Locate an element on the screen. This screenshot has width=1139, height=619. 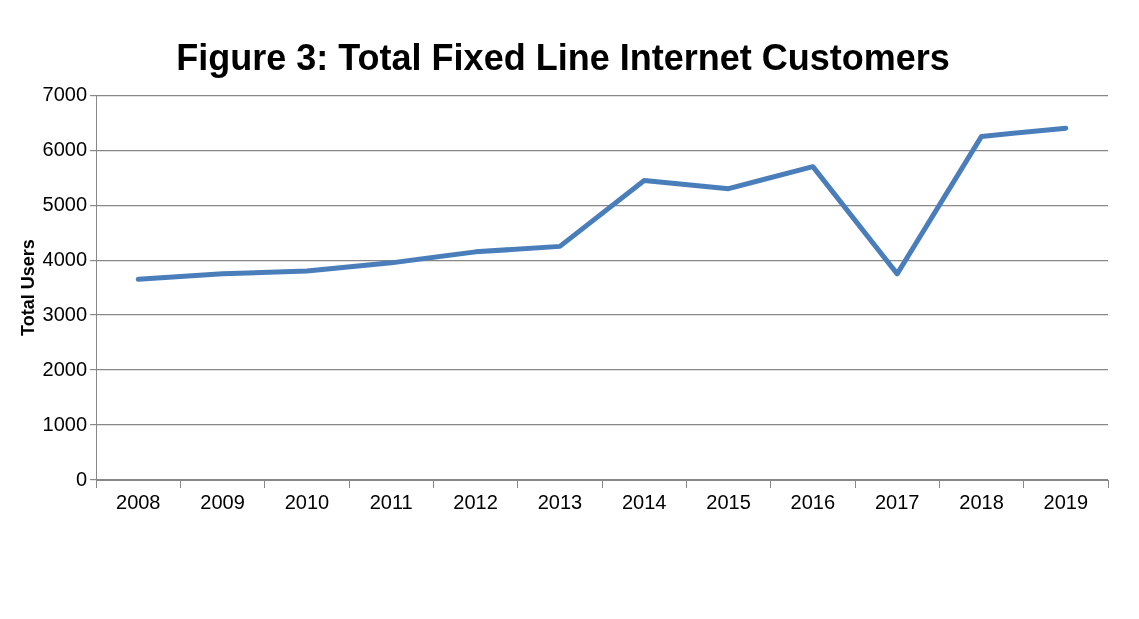
x-tick-label: 2017 is located at coordinates (897, 501).